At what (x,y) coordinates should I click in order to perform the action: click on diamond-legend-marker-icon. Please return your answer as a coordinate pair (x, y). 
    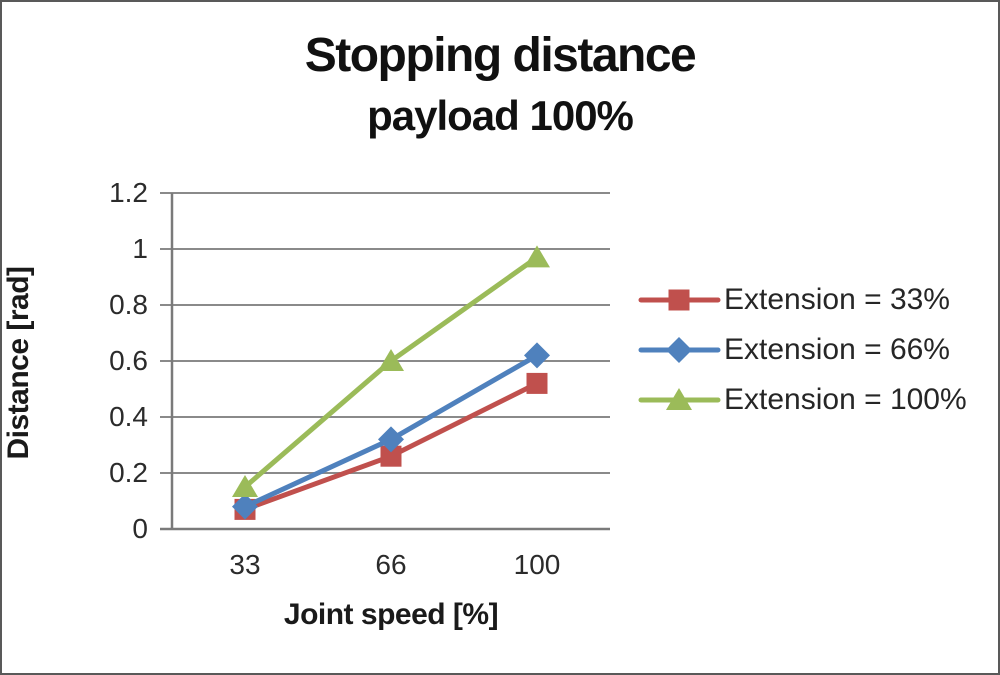
    Looking at the image, I should click on (679, 350).